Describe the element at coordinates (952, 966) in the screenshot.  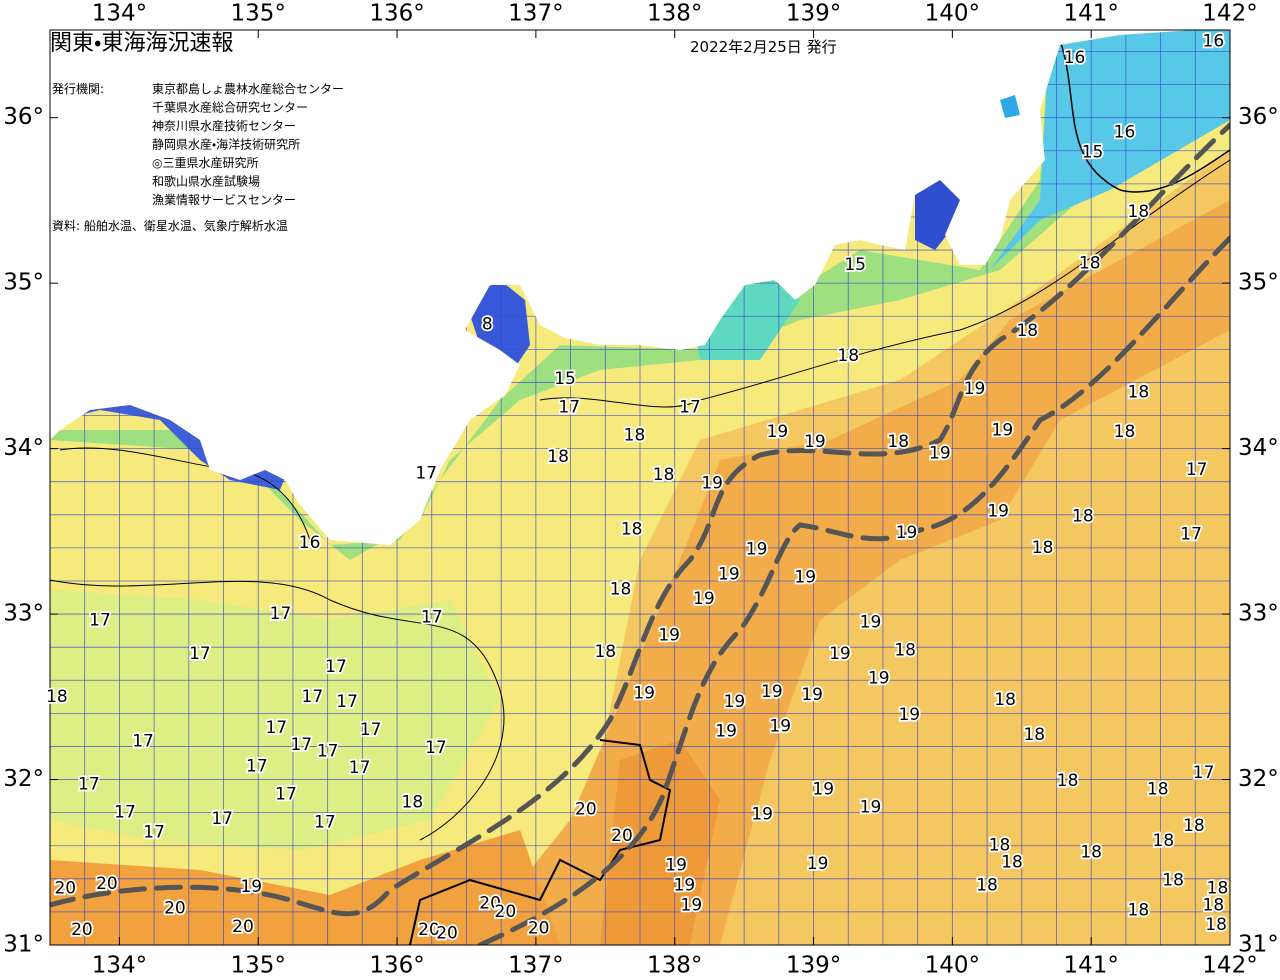
I see `lon-tick-label: 140°` at that location.